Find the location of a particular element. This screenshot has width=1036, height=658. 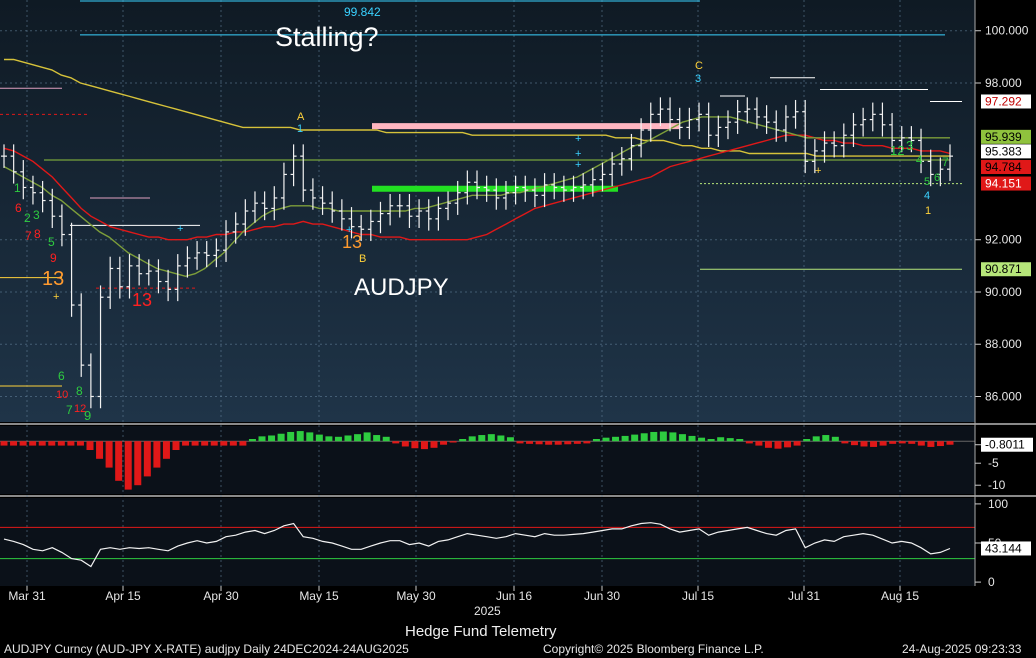

price-box-label: 97.292 is located at coordinates (1003, 101).